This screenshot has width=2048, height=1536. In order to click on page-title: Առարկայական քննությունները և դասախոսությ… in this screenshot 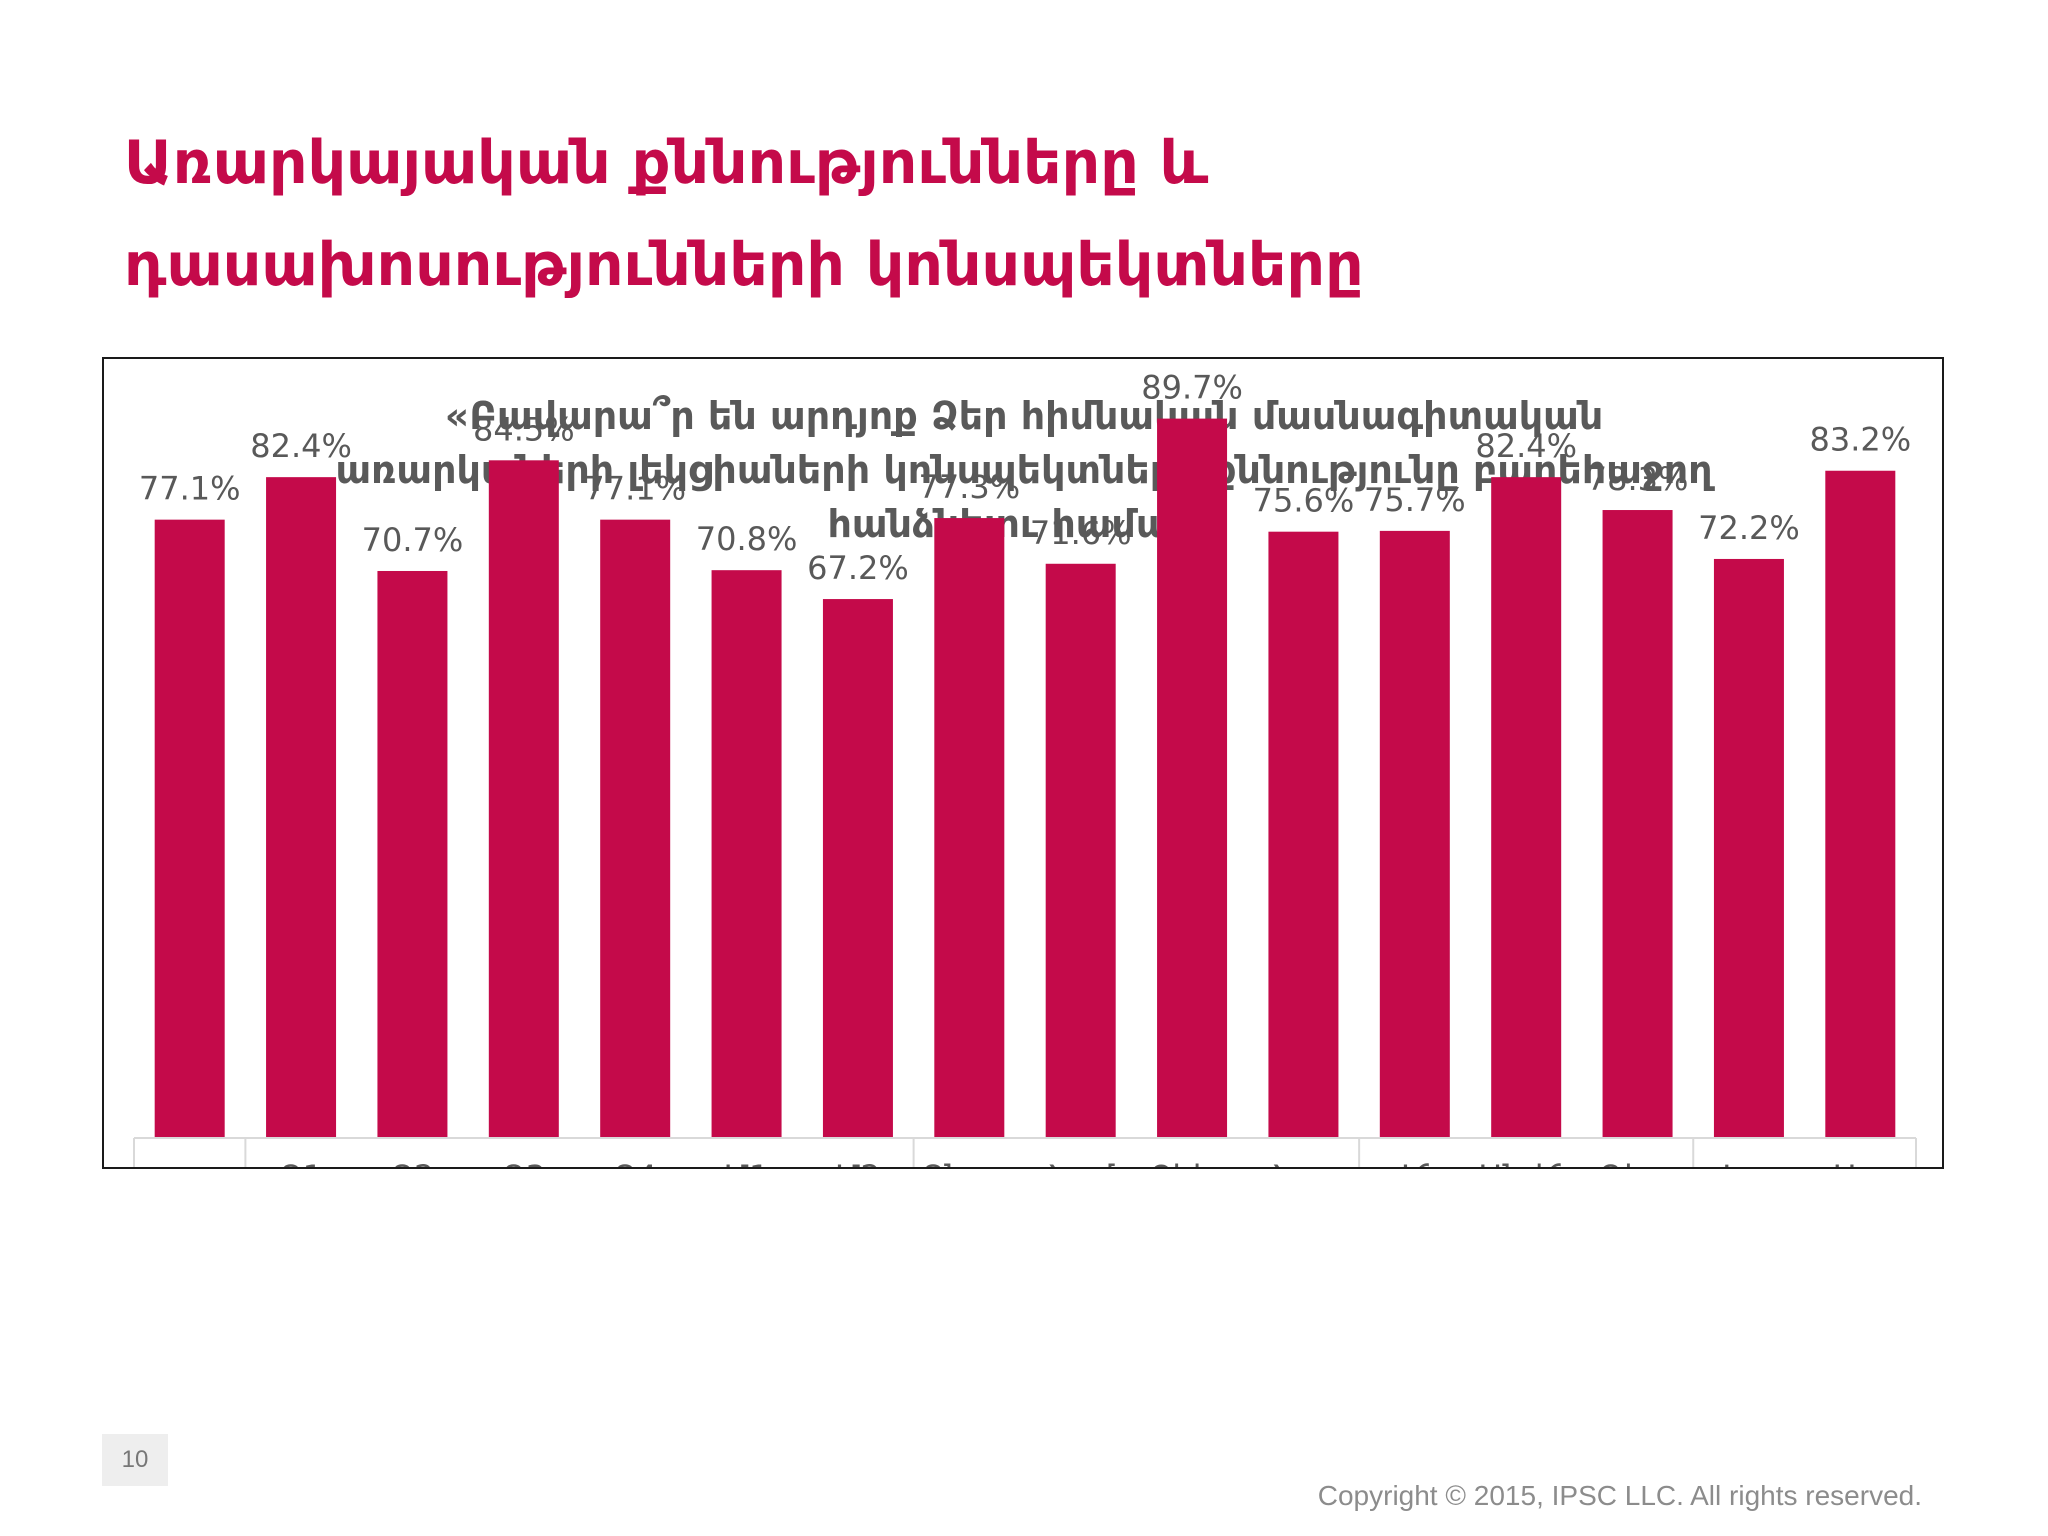, I will do `click(744, 214)`.